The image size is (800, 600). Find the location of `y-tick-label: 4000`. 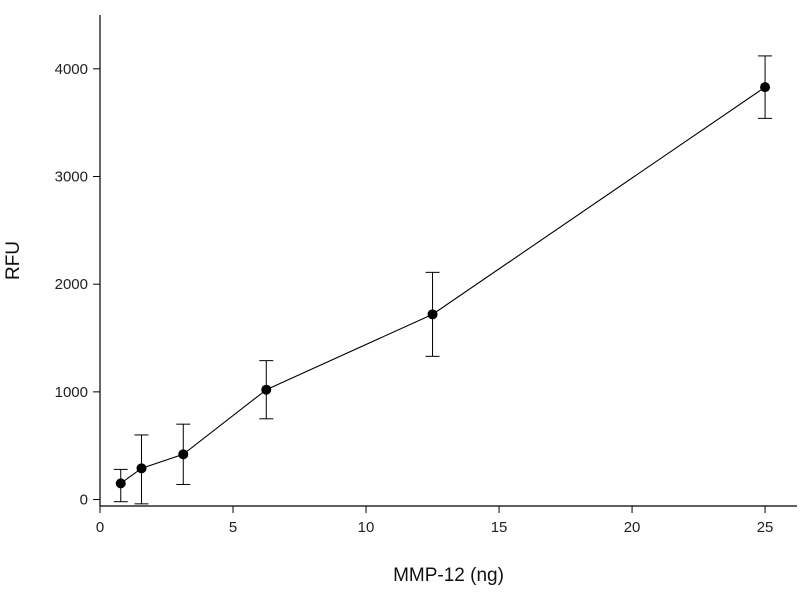

y-tick-label: 4000 is located at coordinates (71, 69).